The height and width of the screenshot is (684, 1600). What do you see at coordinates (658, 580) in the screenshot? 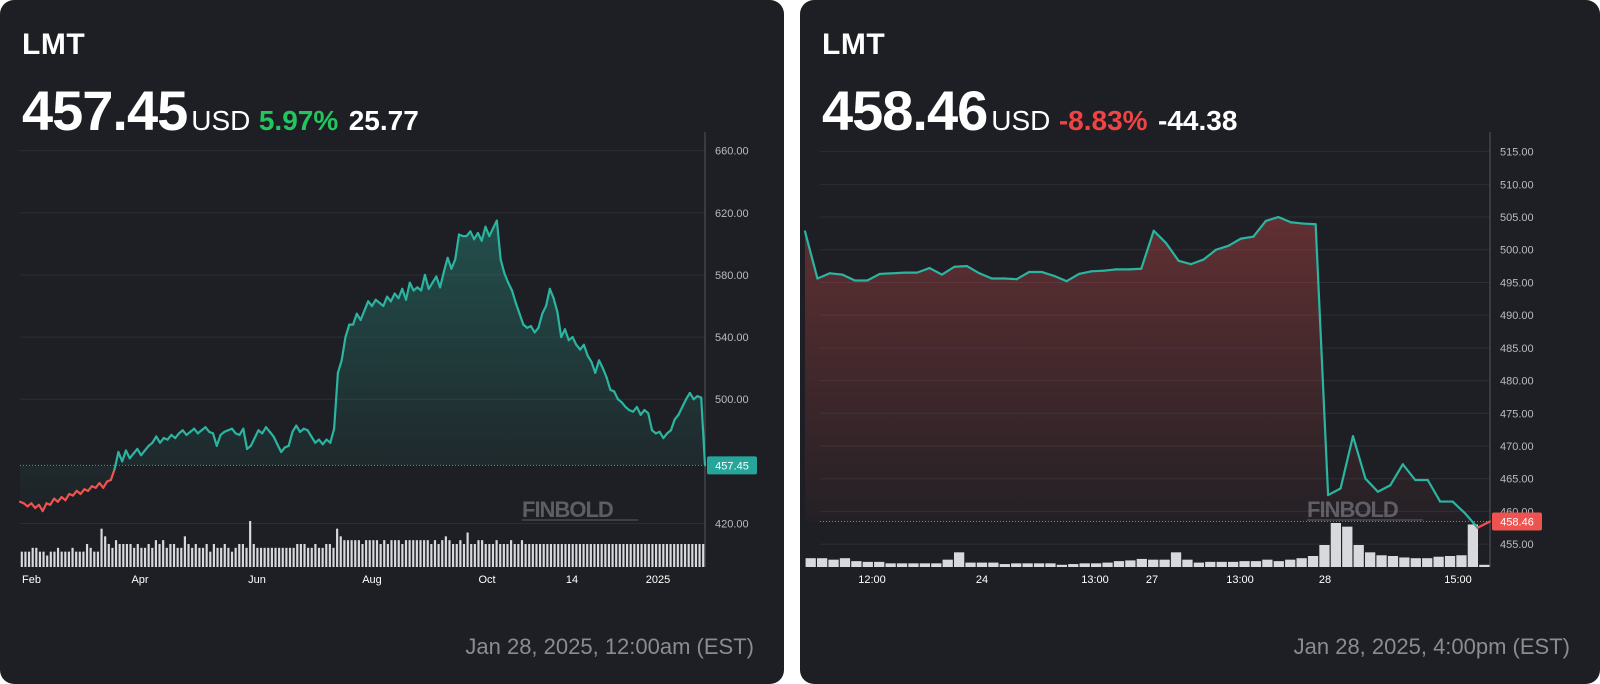
I see `x-tick-label: 2025` at bounding box center [658, 580].